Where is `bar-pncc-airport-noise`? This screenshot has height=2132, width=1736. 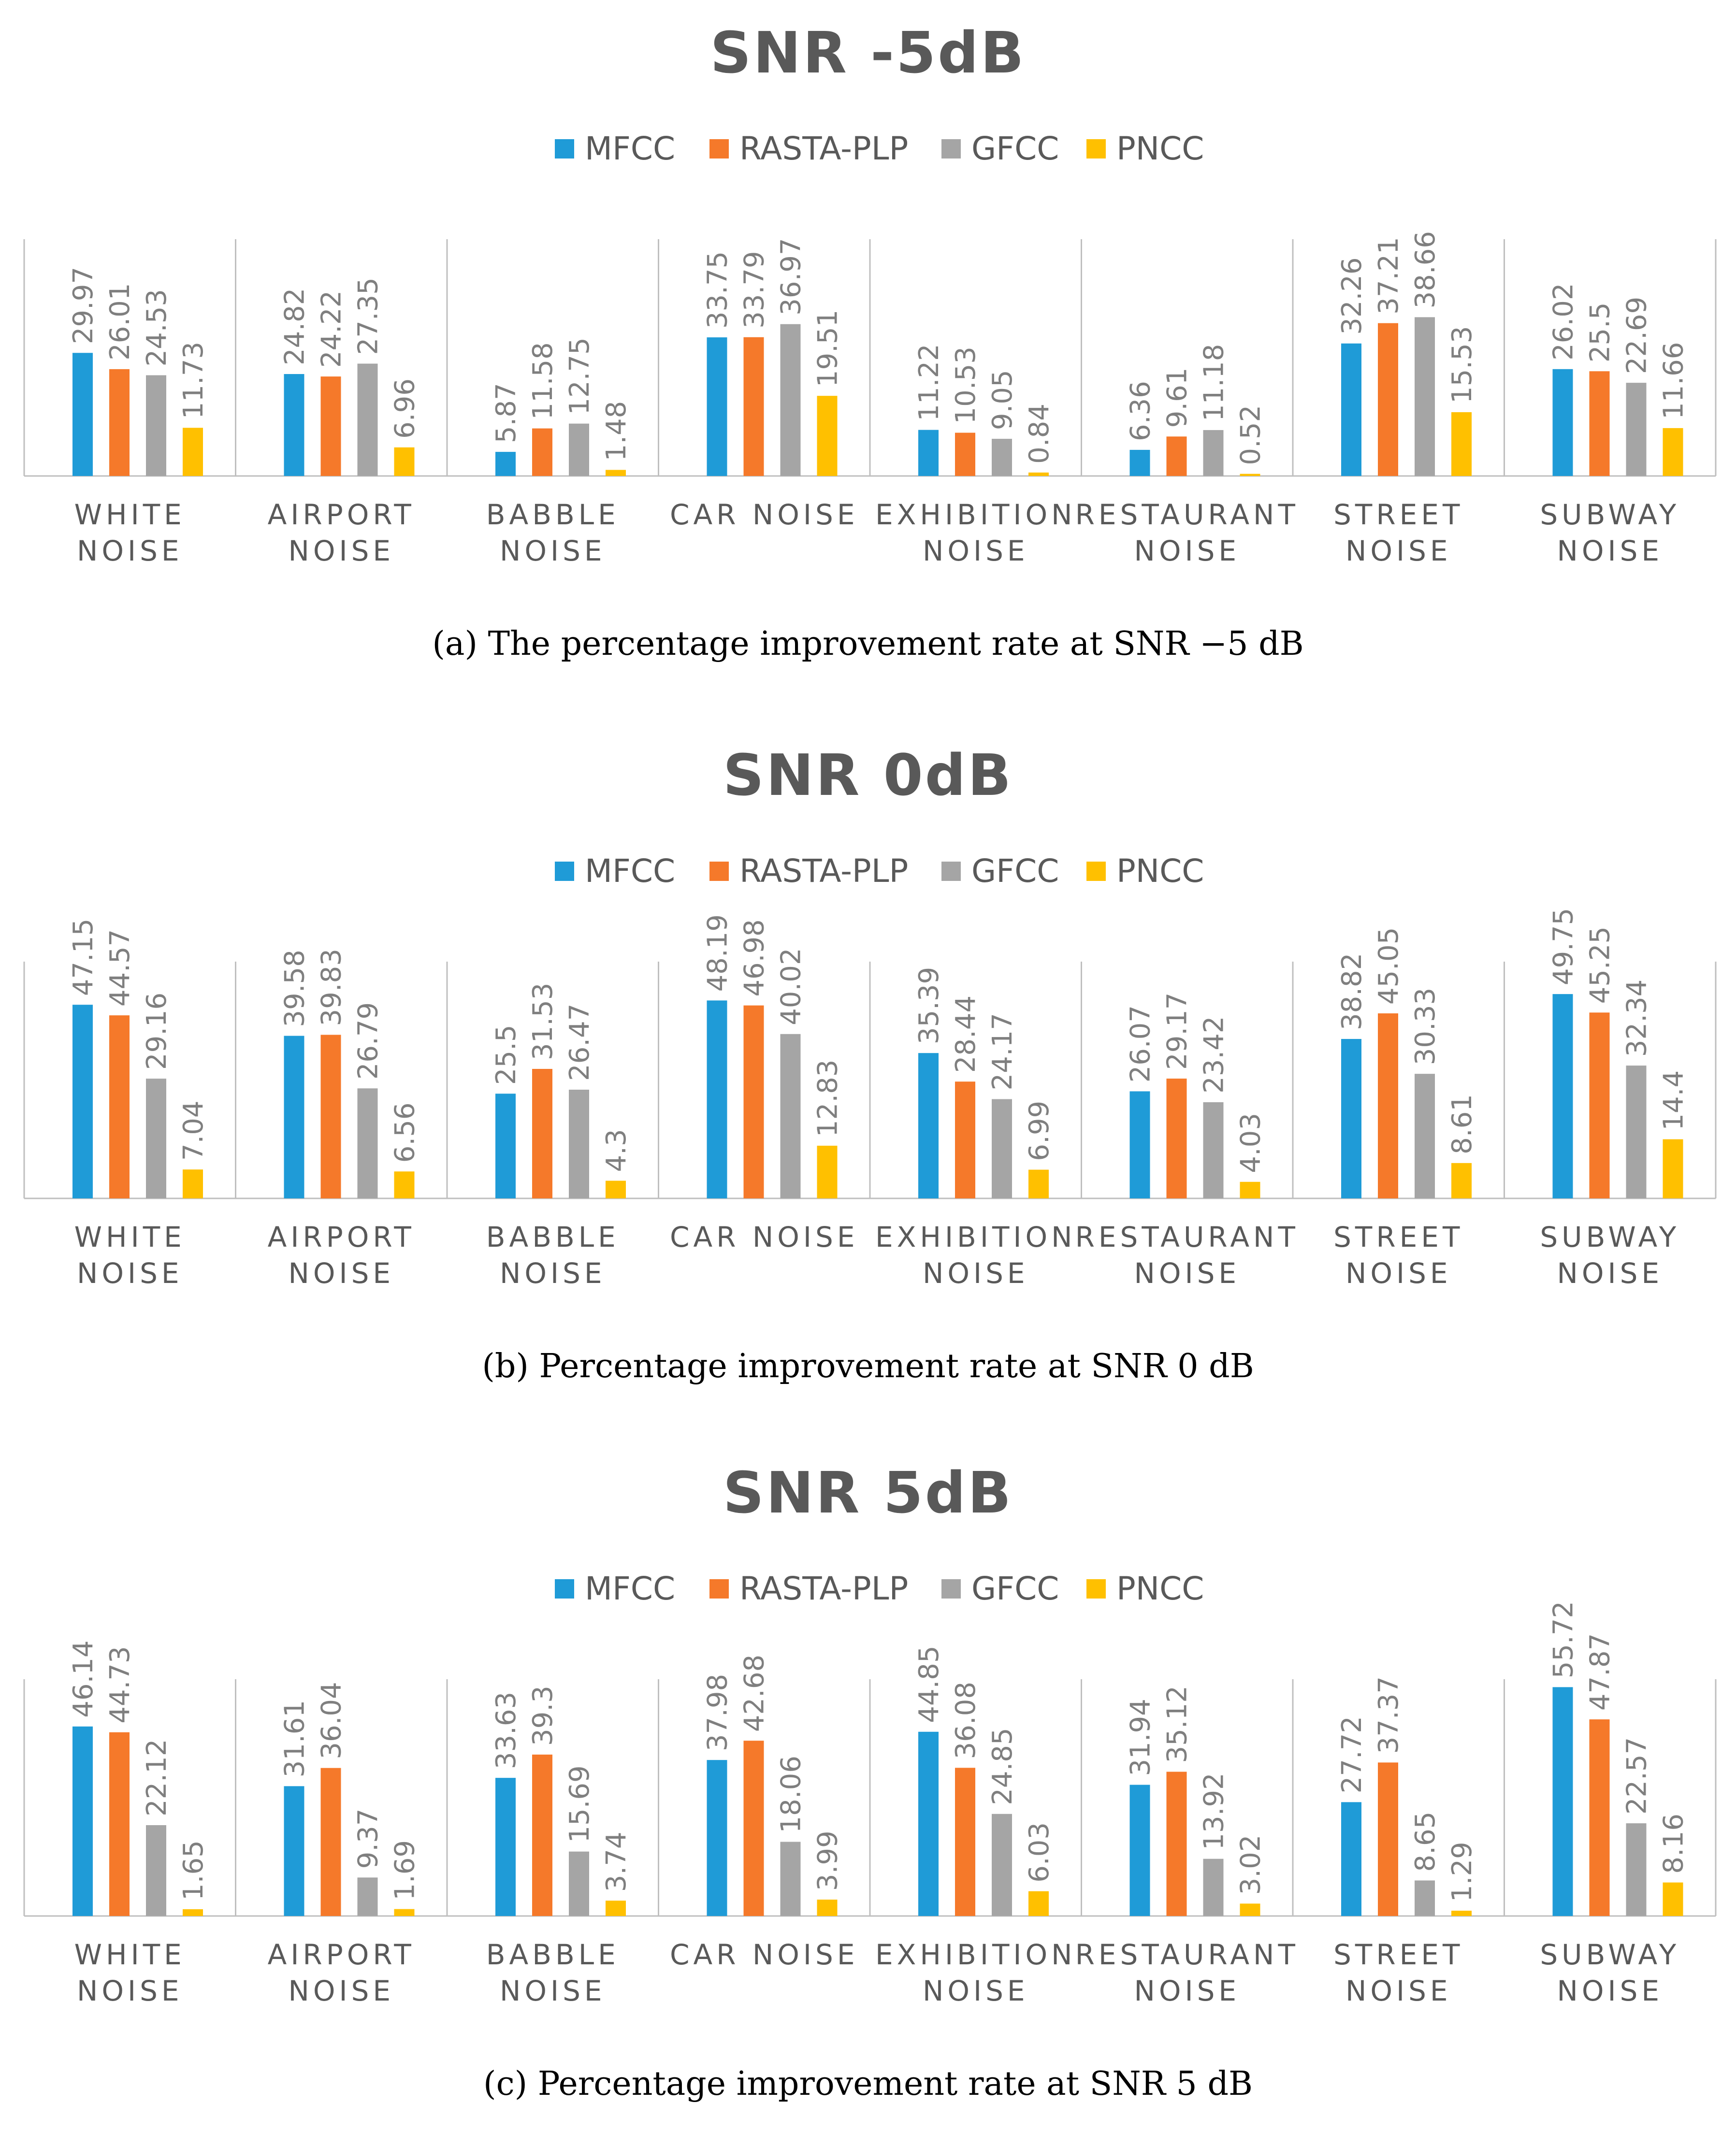 bar-pncc-airport-noise is located at coordinates (404, 461).